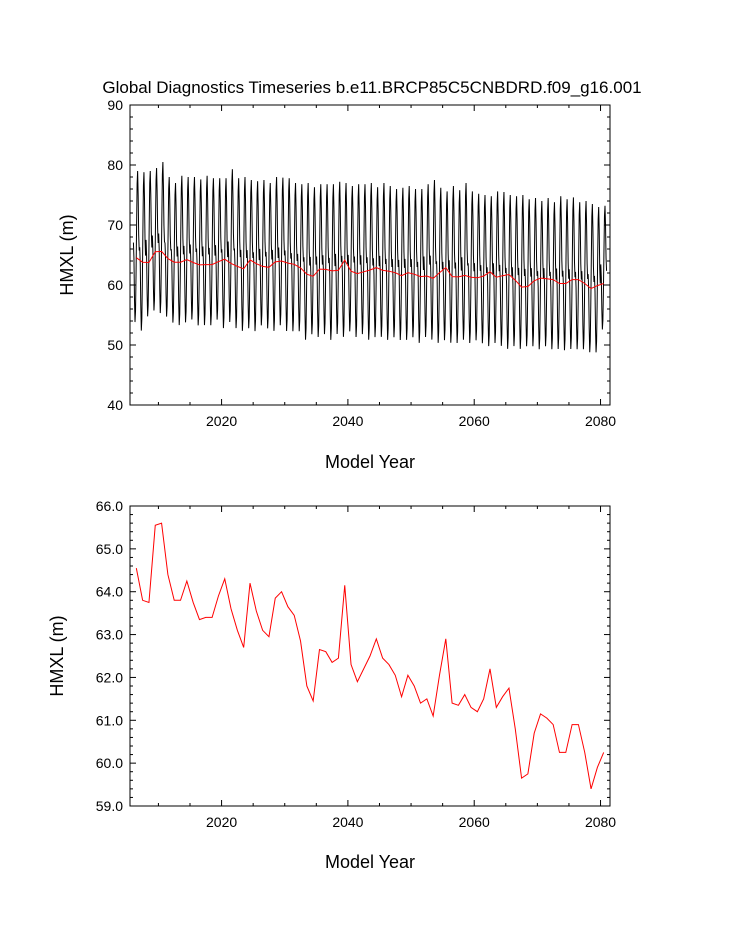 The image size is (733, 945). Describe the element at coordinates (109, 720) in the screenshot. I see `bottom-y-tick-label: 61.0` at that location.